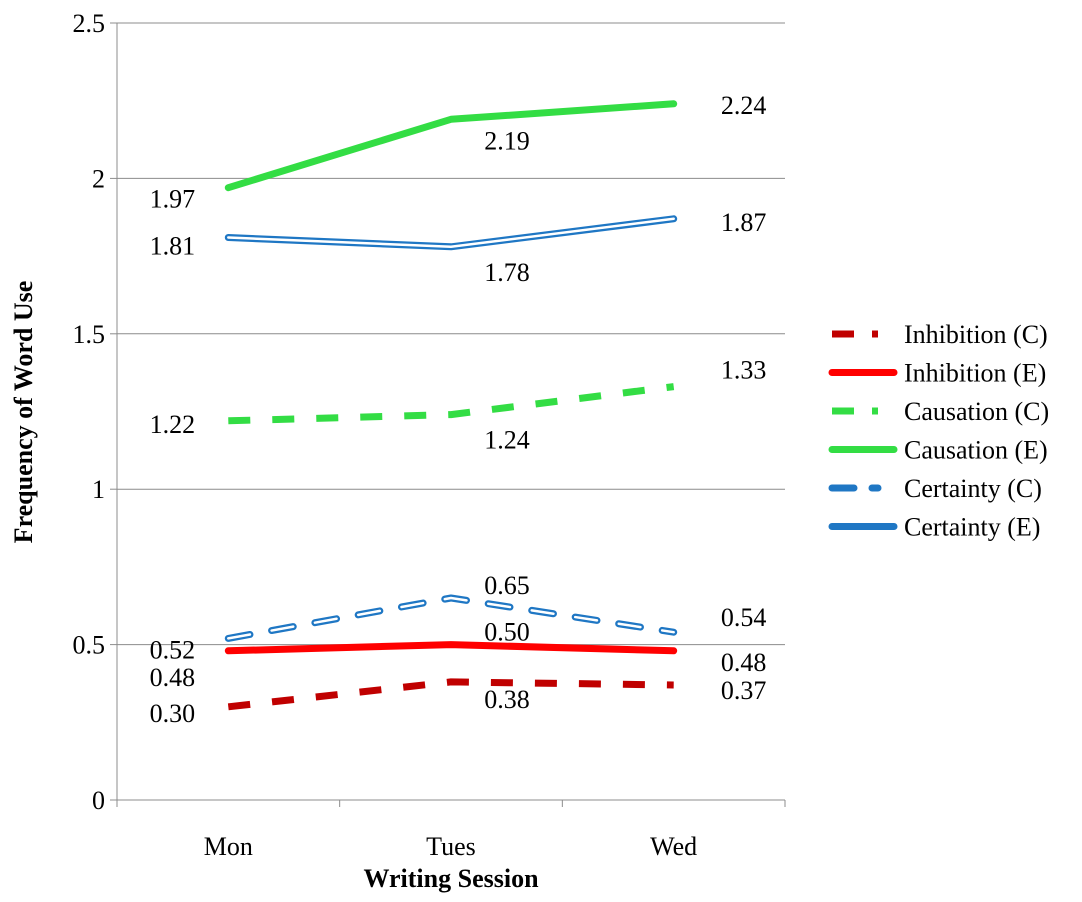 The width and height of the screenshot is (1082, 902). Describe the element at coordinates (173, 424) in the screenshot. I see `data-label: 1.22` at that location.